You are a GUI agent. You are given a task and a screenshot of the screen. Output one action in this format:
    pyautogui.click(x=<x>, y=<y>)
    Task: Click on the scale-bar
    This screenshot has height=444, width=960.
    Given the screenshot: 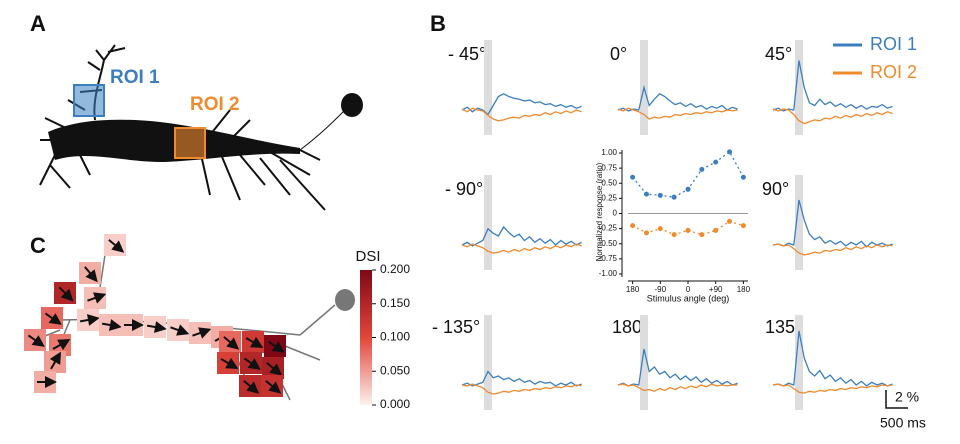 What is the action you would take?
    pyautogui.click(x=896, y=399)
    